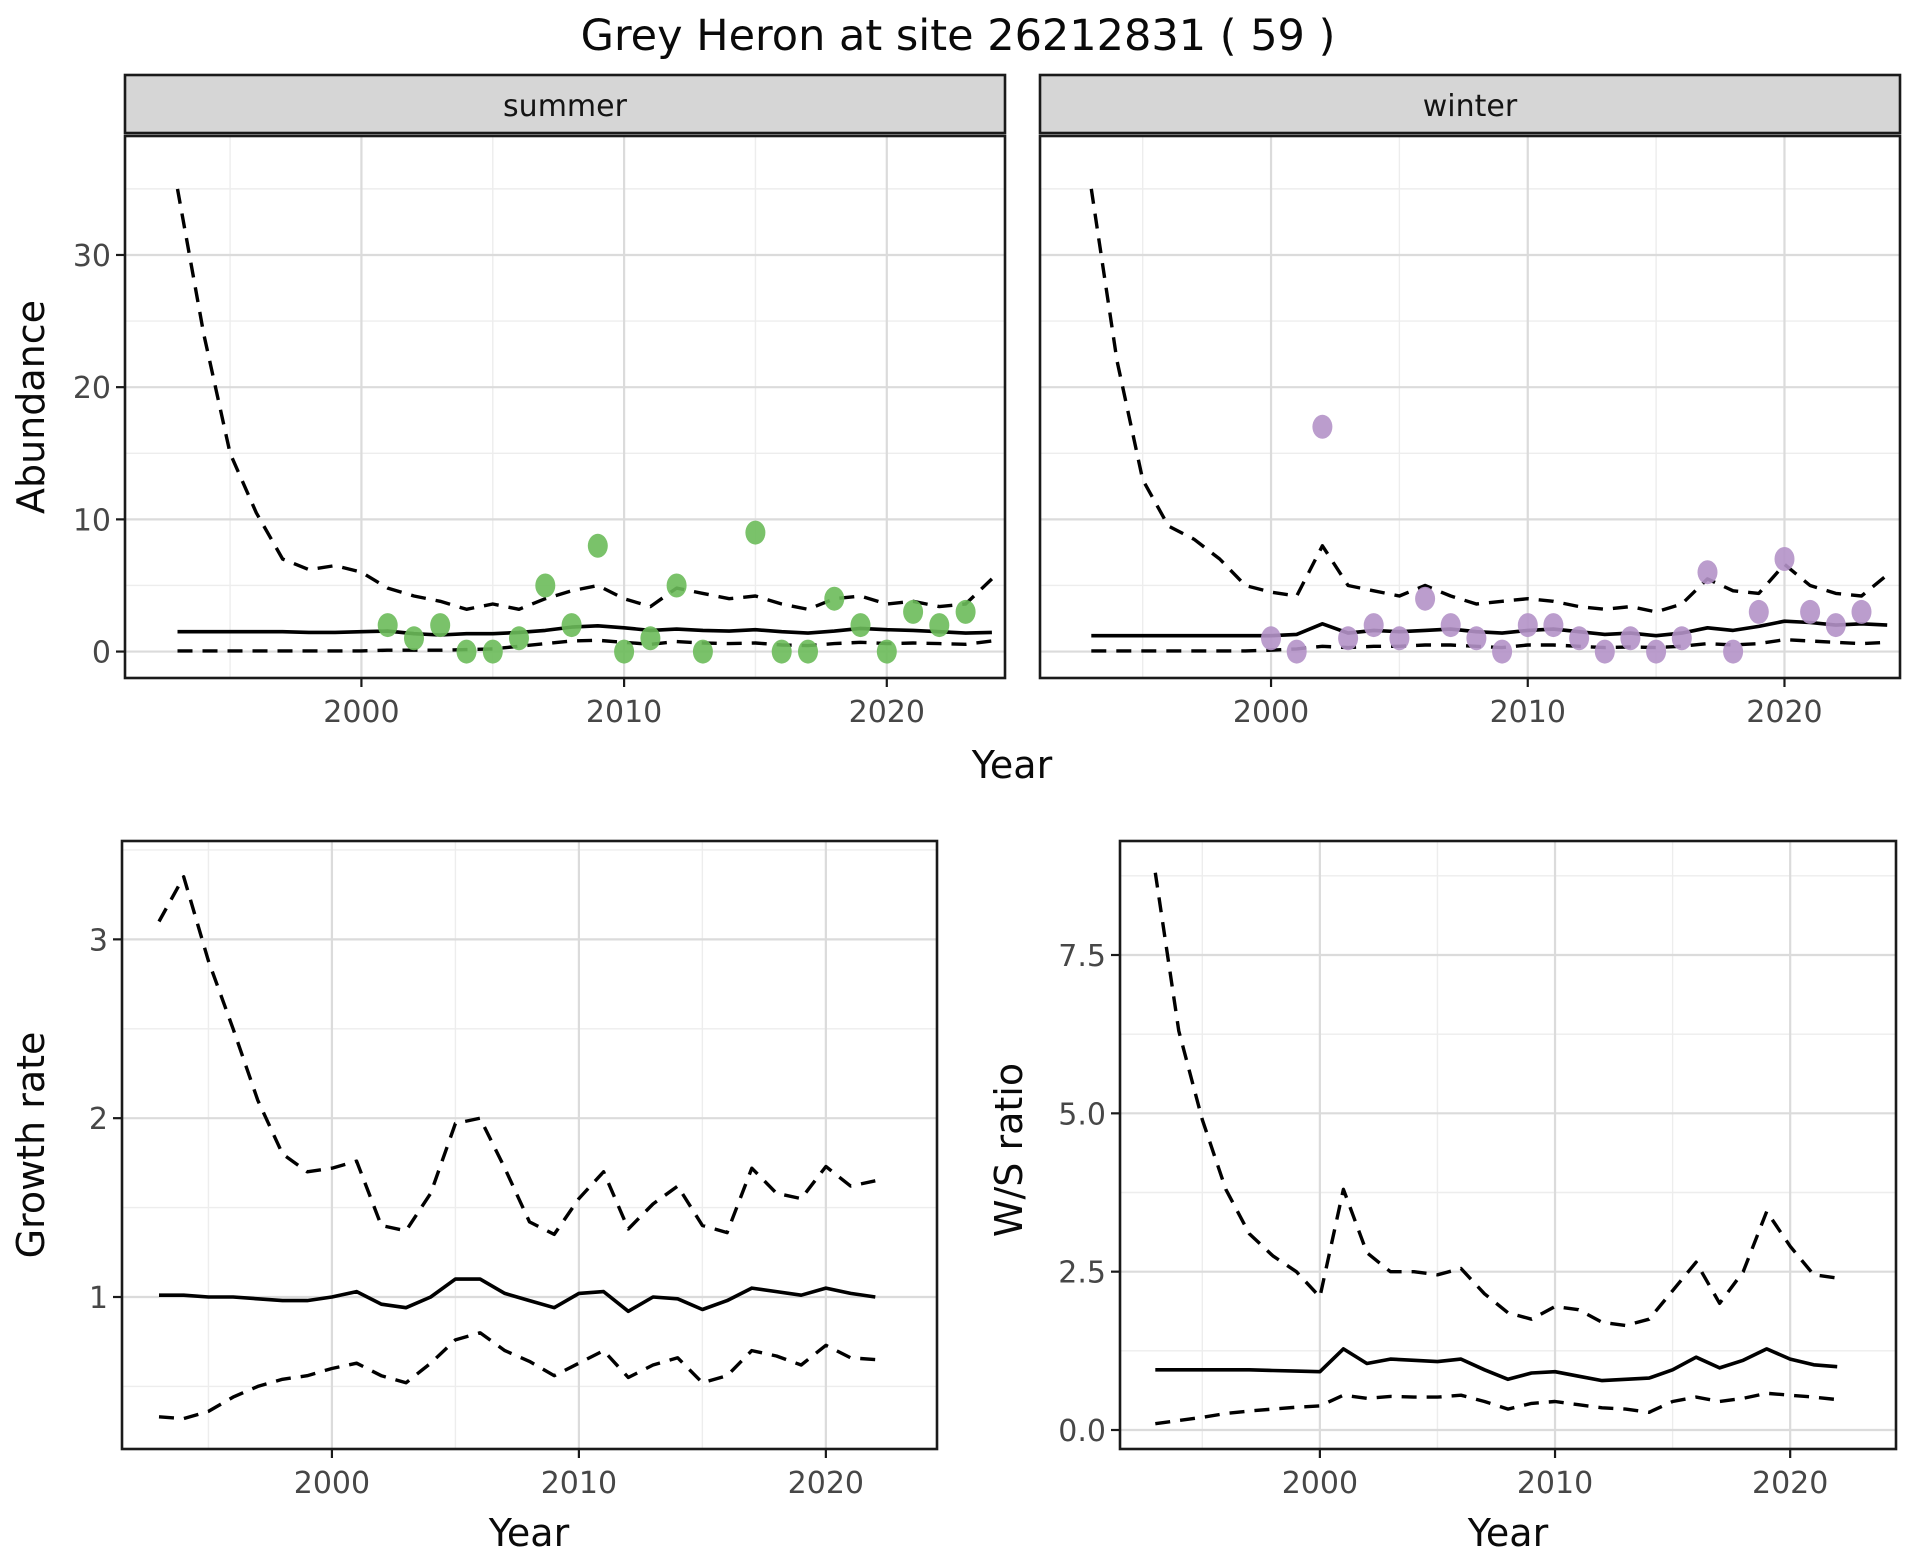 This screenshot has height=1560, width=1920. What do you see at coordinates (92, 388) in the screenshot?
I see `y-tick-label: 20` at bounding box center [92, 388].